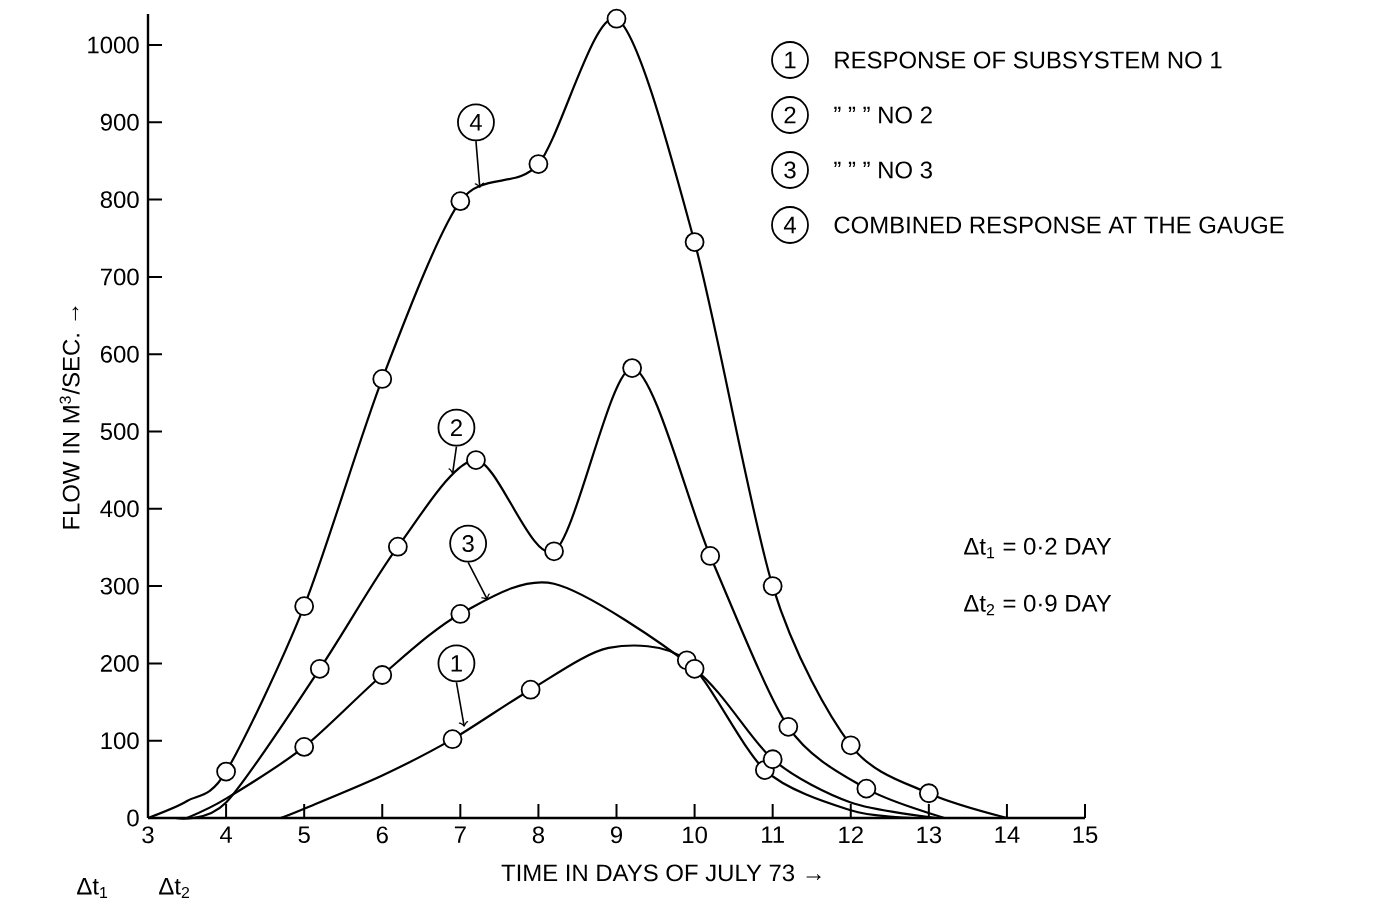 The image size is (1379, 909). I want to click on y-tick-label: 700, so click(119, 277).